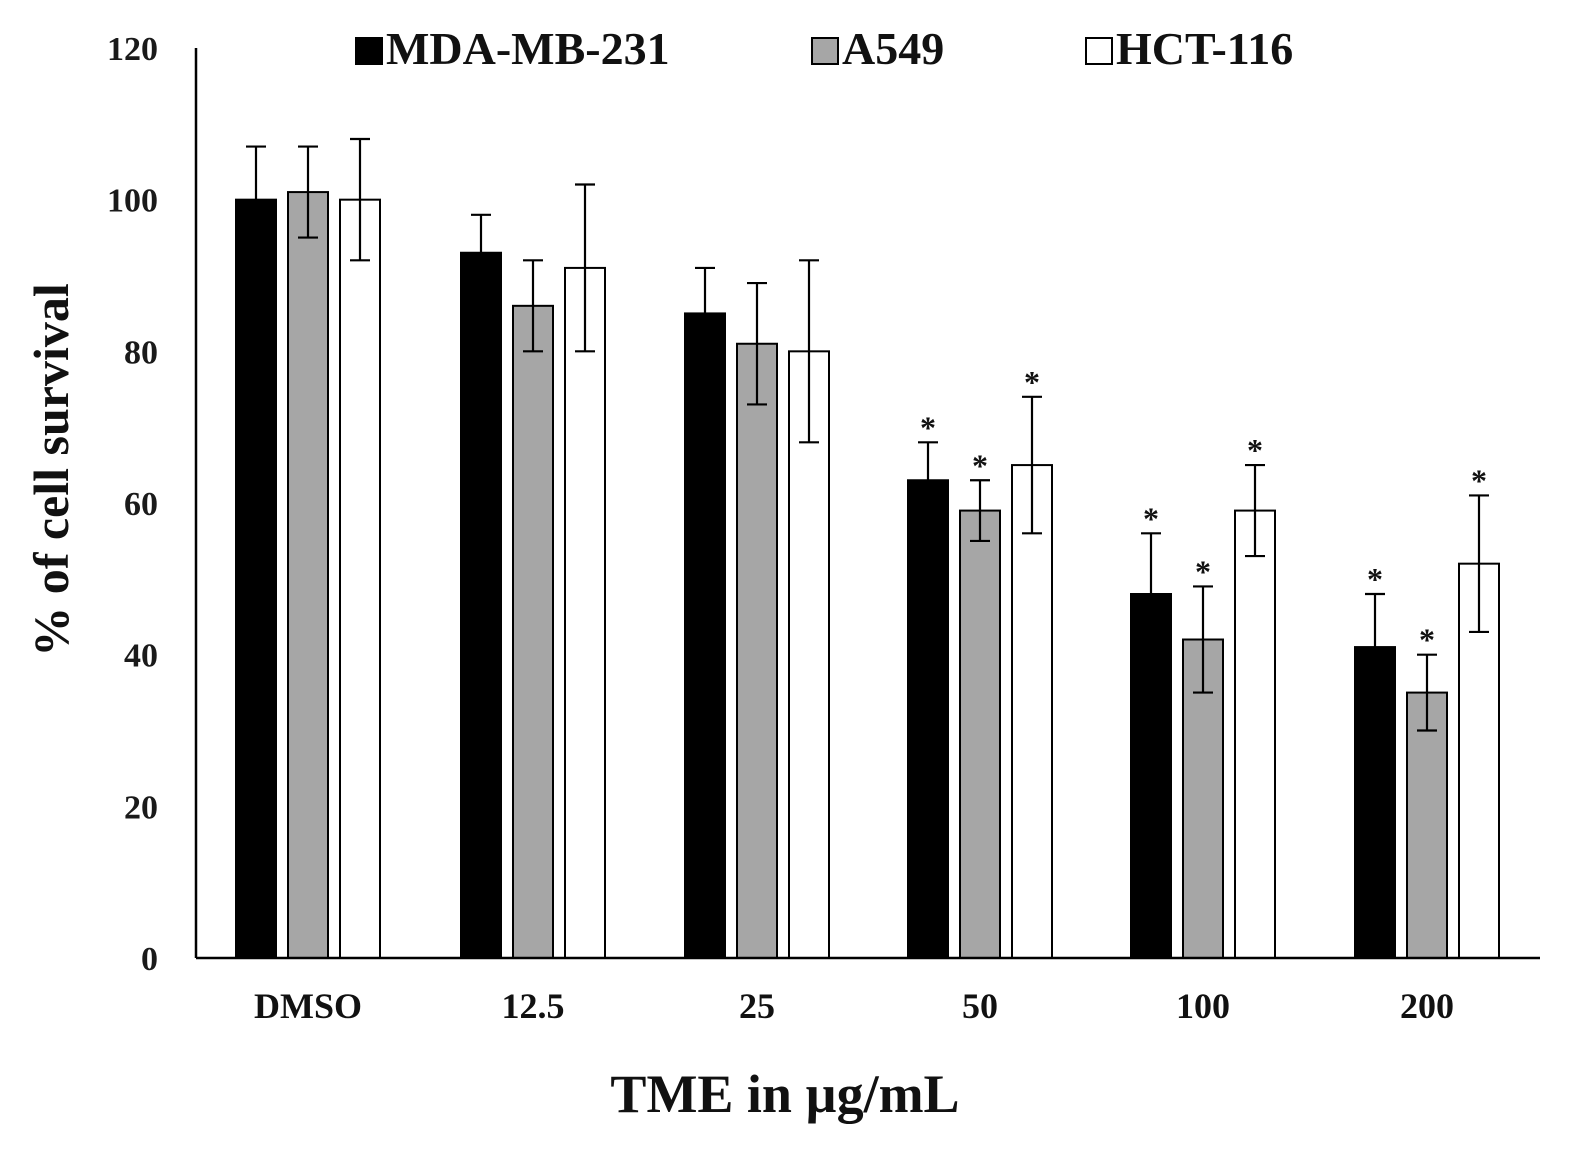  Describe the element at coordinates (1427, 1006) in the screenshot. I see `x-tick-label: 200` at that location.